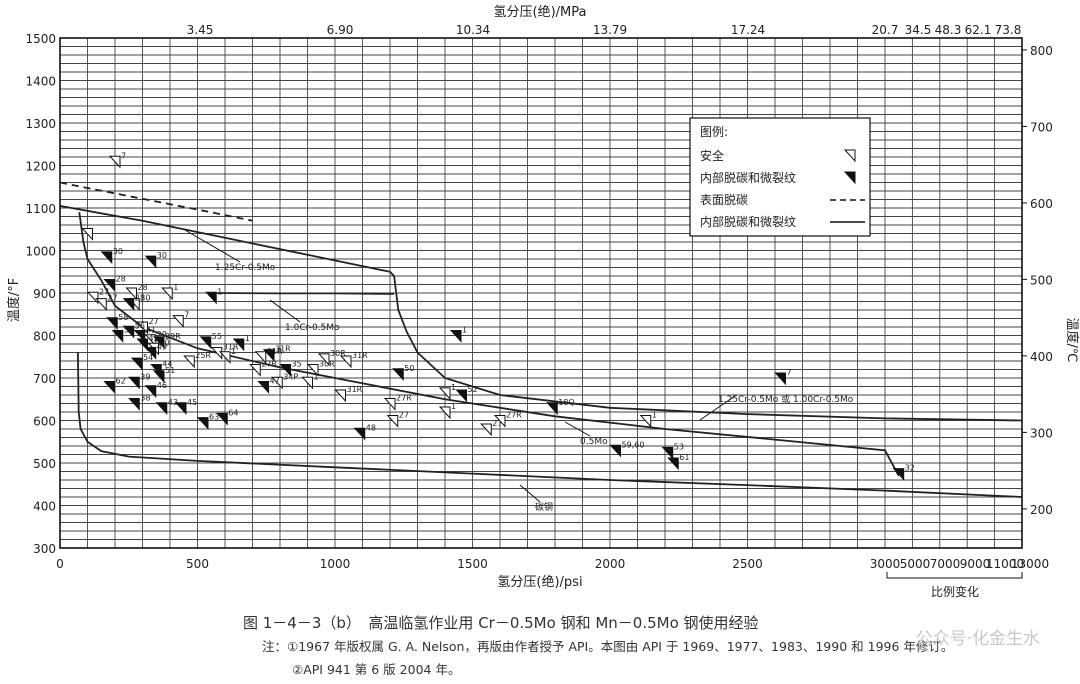 The image size is (1080, 684). Describe the element at coordinates (918, 30) in the screenshot. I see `x2-tick-label: 34.5` at that location.